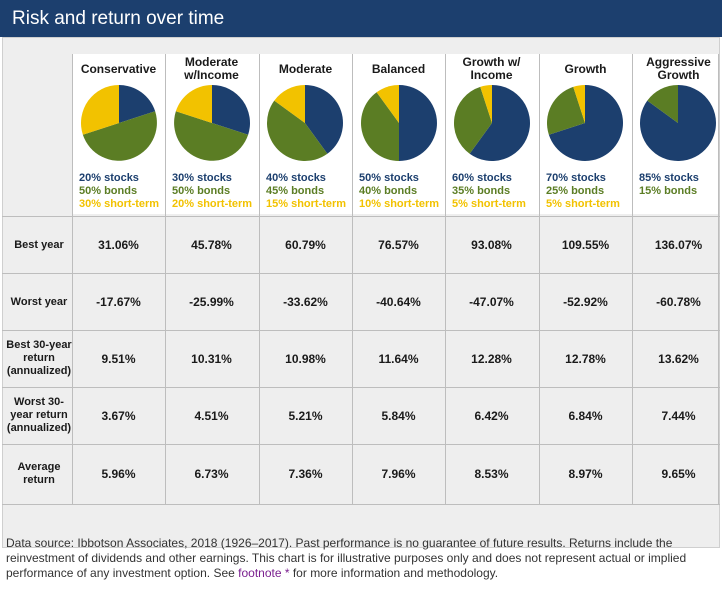 The image size is (722, 591). What do you see at coordinates (482, 178) in the screenshot?
I see `allocation-label: 60% stocks` at bounding box center [482, 178].